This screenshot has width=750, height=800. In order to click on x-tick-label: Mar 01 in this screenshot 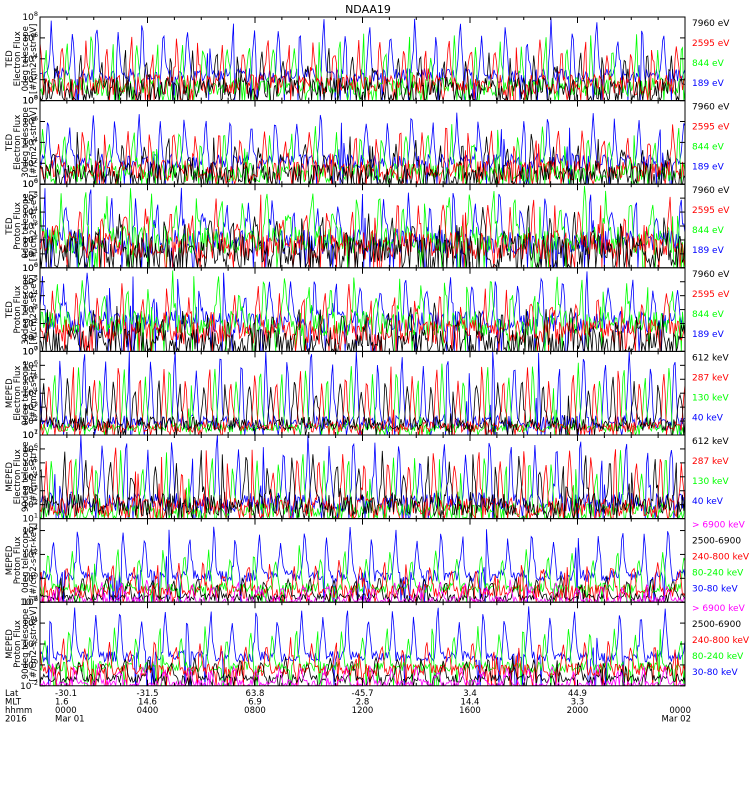, I will do `click(70, 719)`.